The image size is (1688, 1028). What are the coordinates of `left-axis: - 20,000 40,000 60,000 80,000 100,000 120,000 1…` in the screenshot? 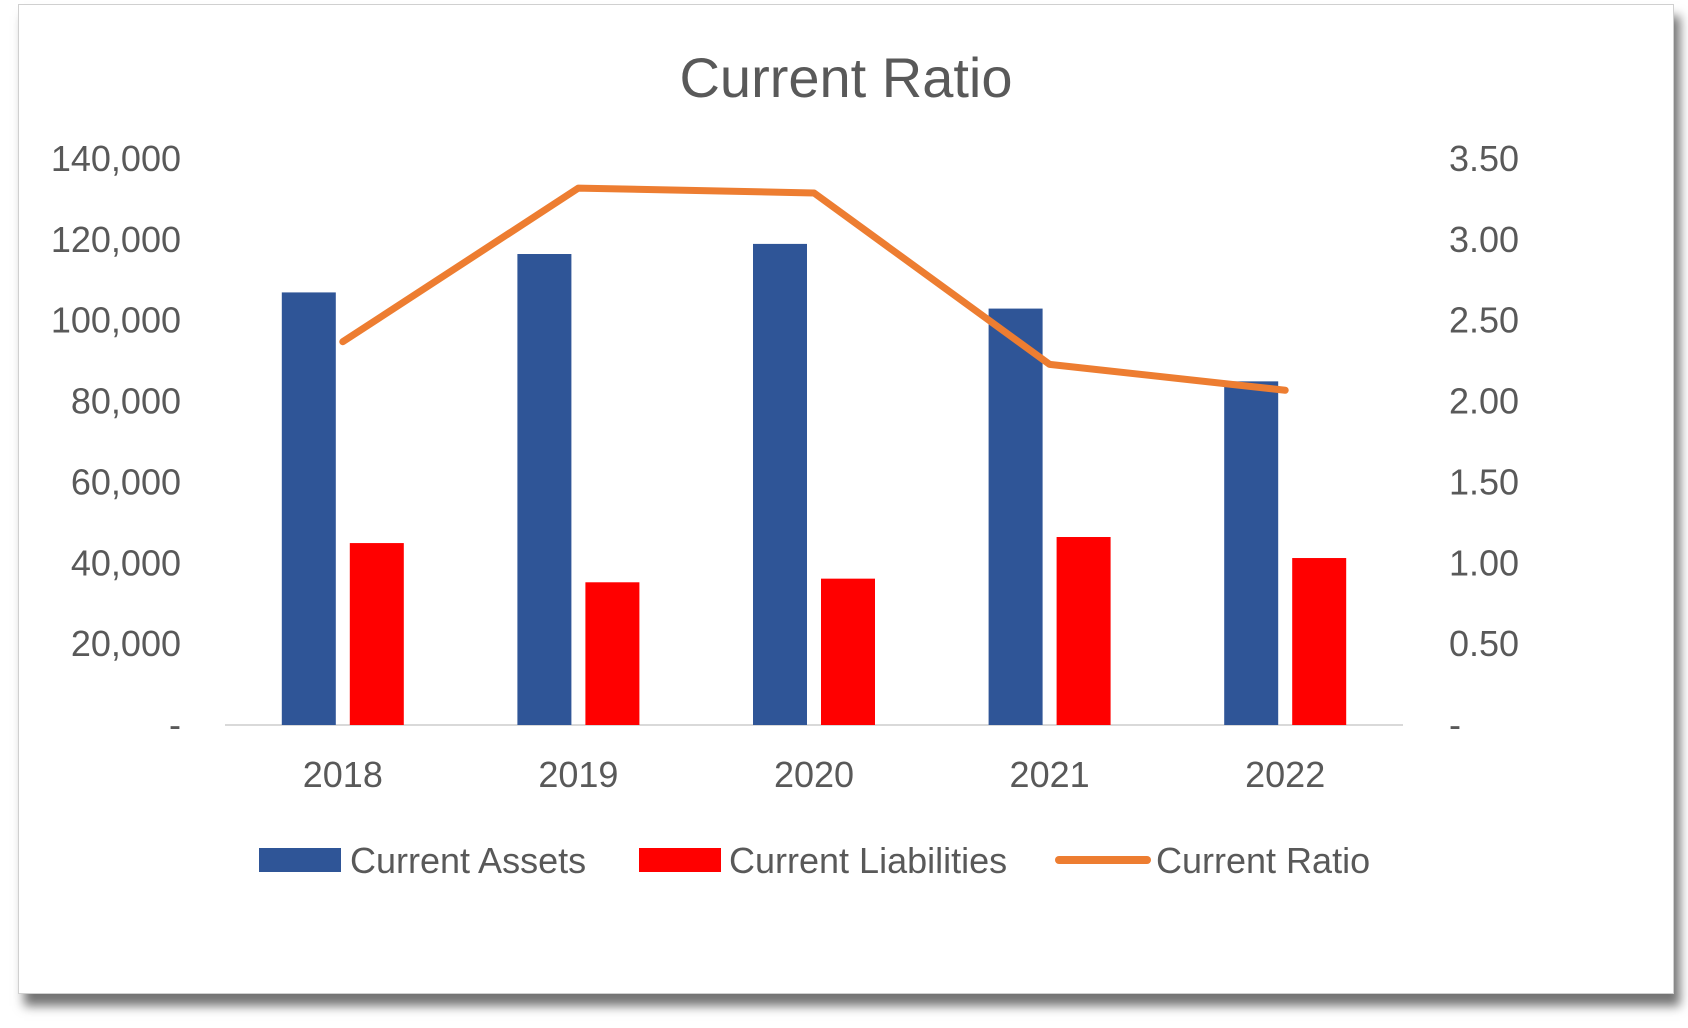 It's located at (116, 441).